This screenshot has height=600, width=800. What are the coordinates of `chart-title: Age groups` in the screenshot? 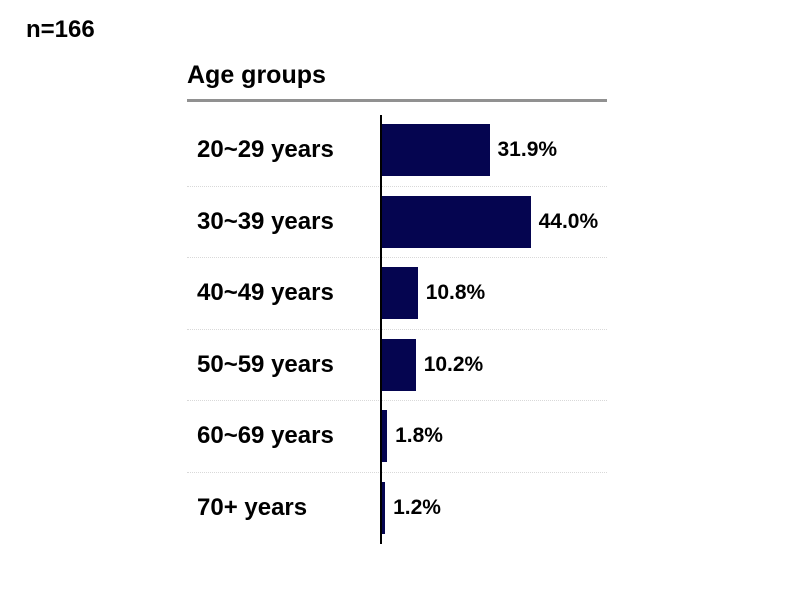 It's located at (397, 81).